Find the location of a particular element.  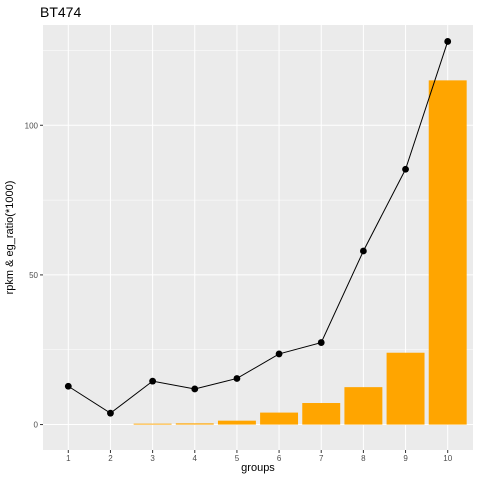

y-tick-labels: 0 50 100 is located at coordinates (32, 275).